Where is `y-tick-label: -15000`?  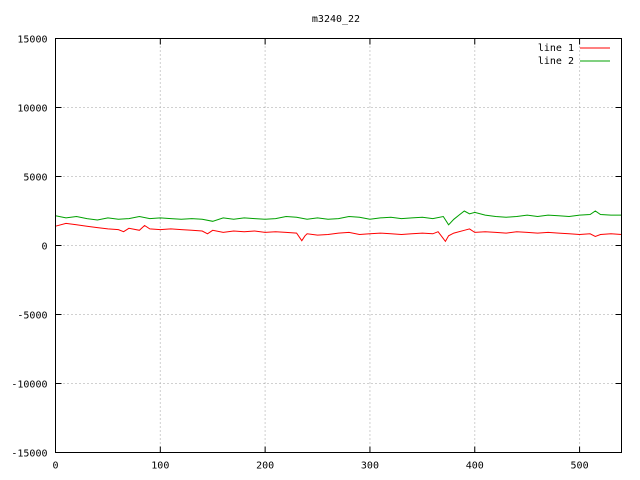
y-tick-label: -15000 is located at coordinates (29, 454).